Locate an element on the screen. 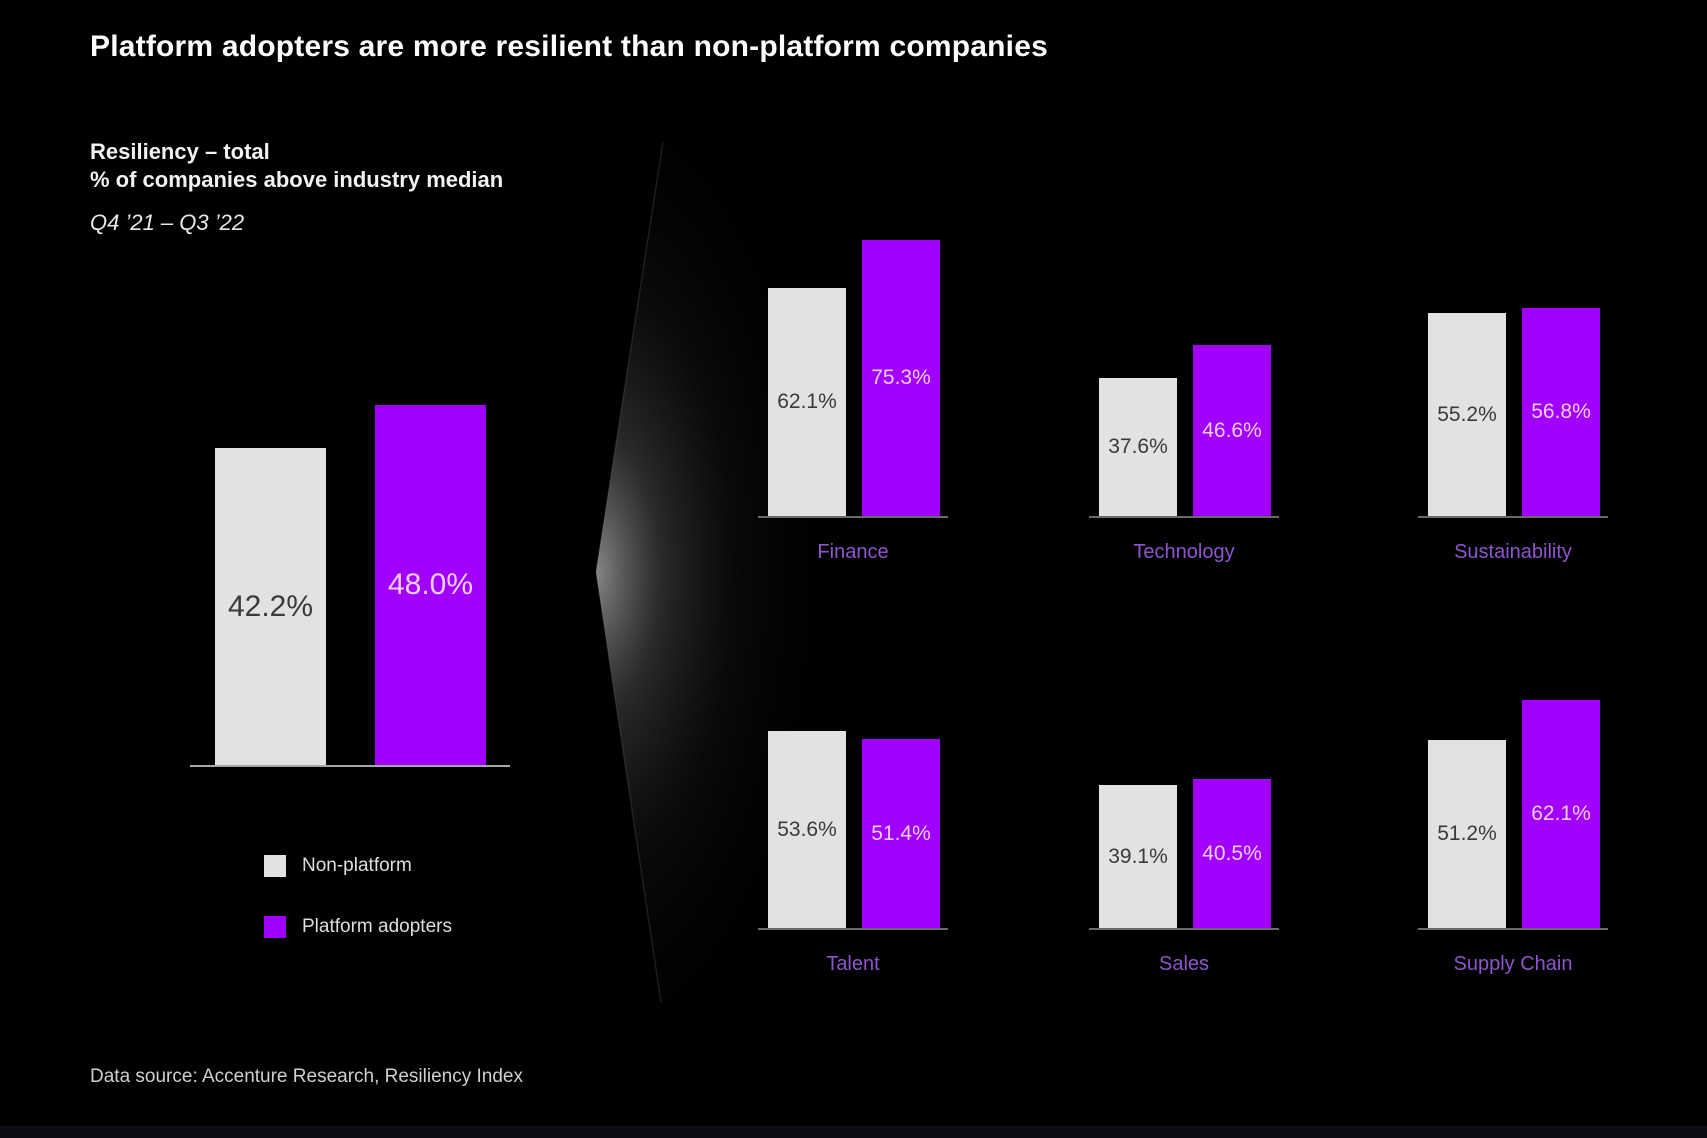 The height and width of the screenshot is (1138, 1707). bar-value-label: 53.6% is located at coordinates (807, 829).